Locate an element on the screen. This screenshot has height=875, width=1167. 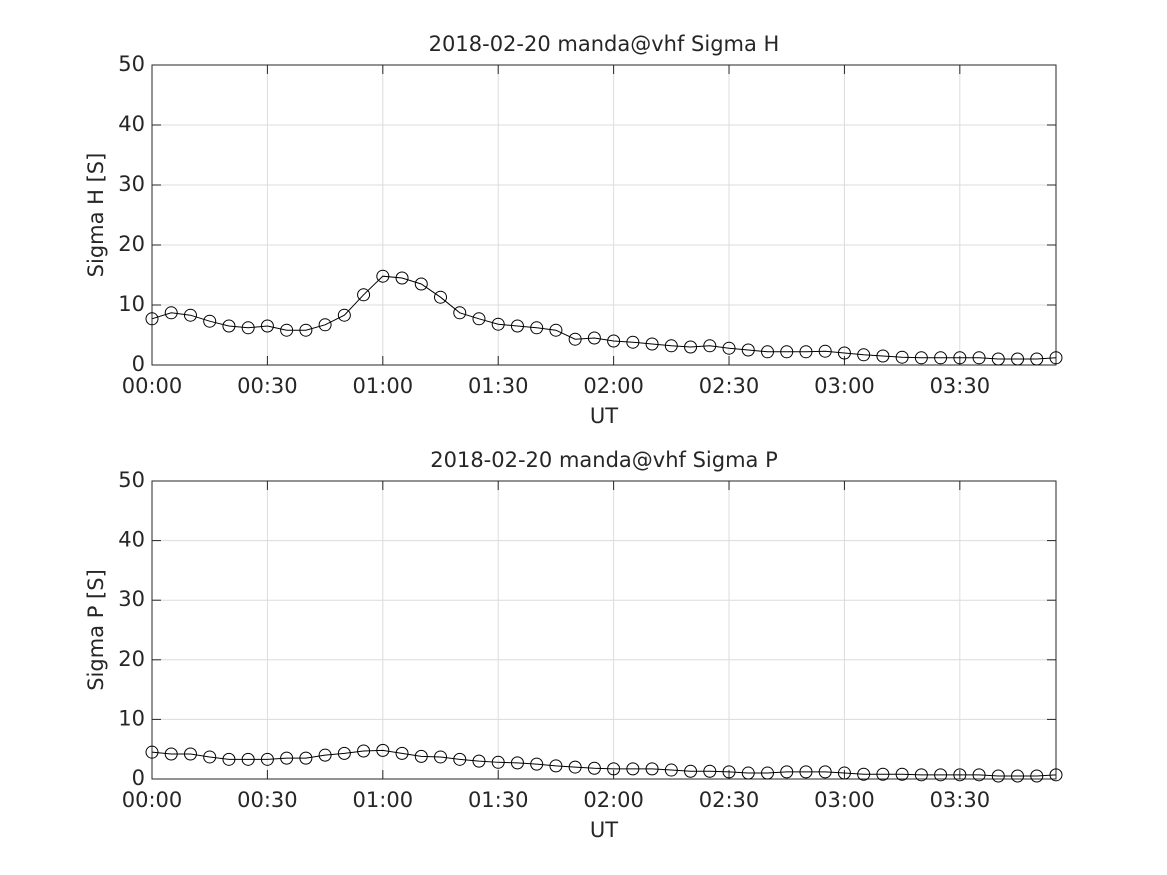
y-axis-label: Sigma P [S] is located at coordinates (96, 630).